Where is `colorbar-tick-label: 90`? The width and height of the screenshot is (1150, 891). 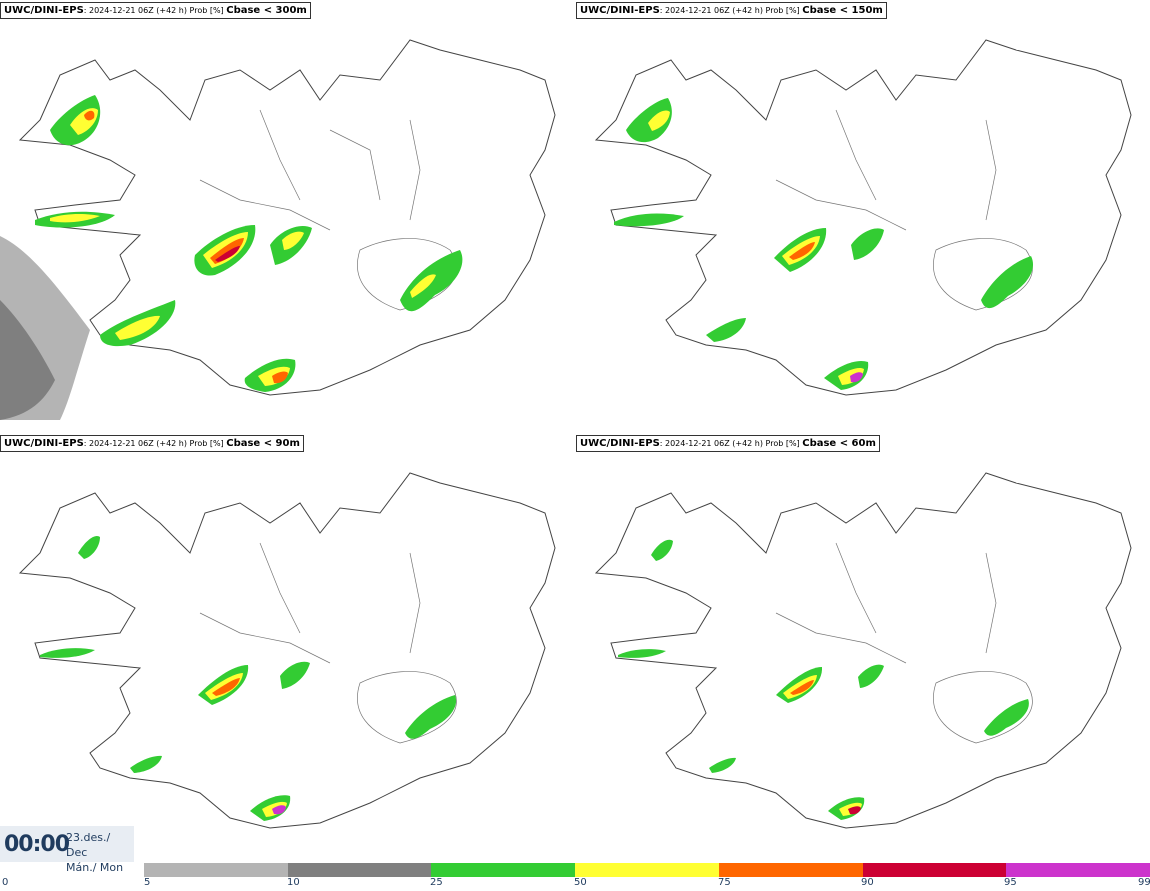
colorbar-tick-label: 90 is located at coordinates (867, 882).